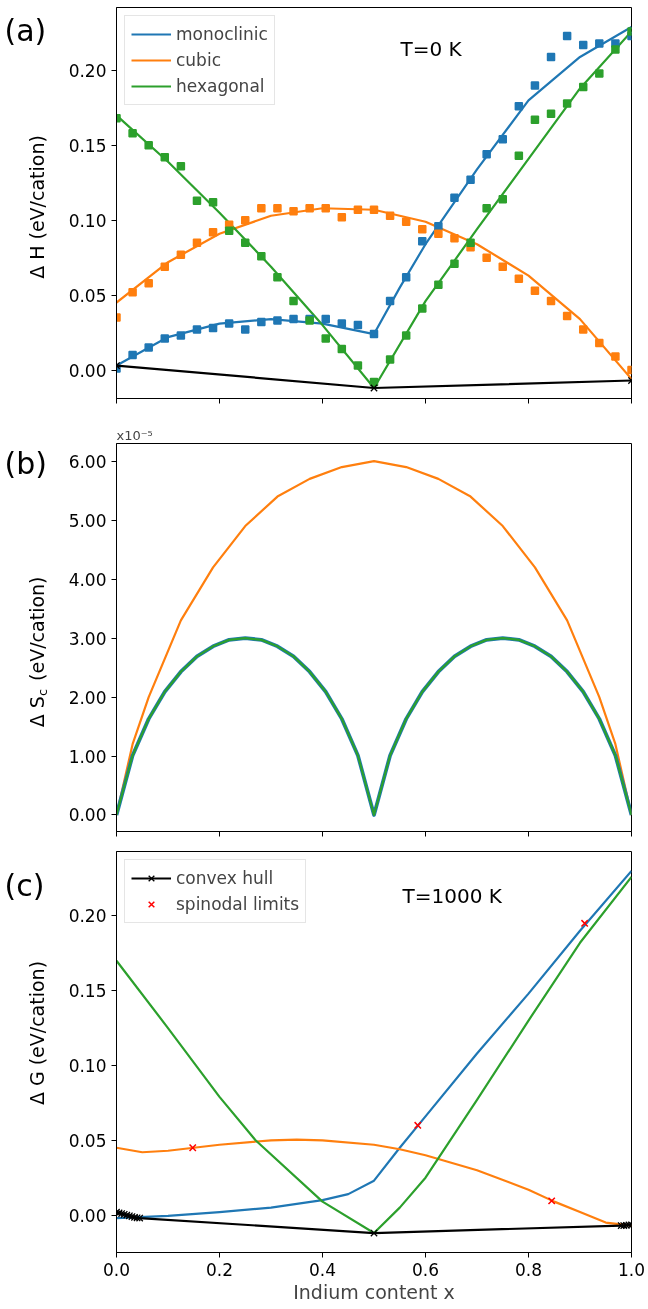 The width and height of the screenshot is (648, 1309). I want to click on legend-label: hexagonal, so click(220, 86).